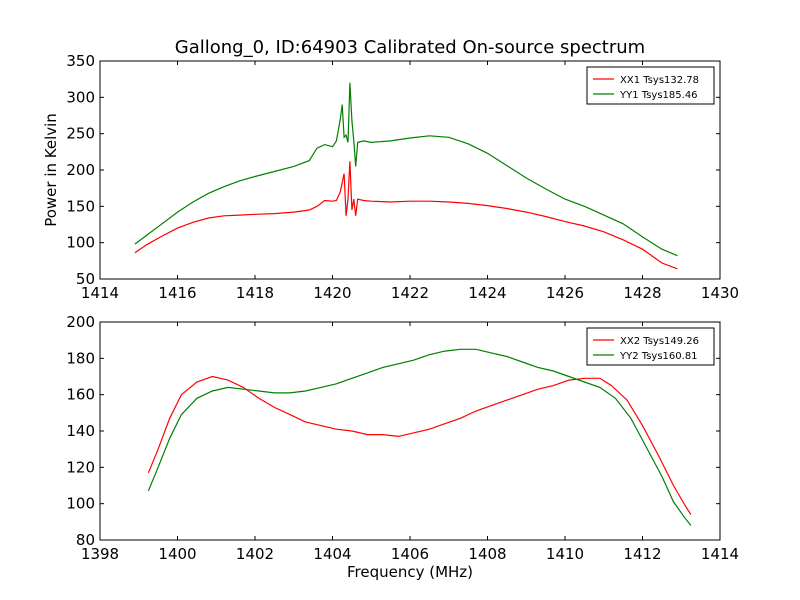 The height and width of the screenshot is (600, 800). What do you see at coordinates (487, 554) in the screenshot?
I see `plot1-x-tick-label-5: 1408` at bounding box center [487, 554].